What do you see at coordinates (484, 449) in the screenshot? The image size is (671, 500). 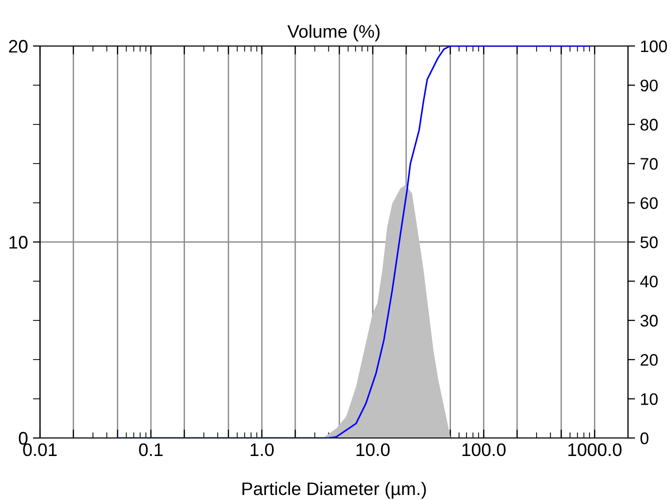 I see `x-tick-label: 100.0` at bounding box center [484, 449].